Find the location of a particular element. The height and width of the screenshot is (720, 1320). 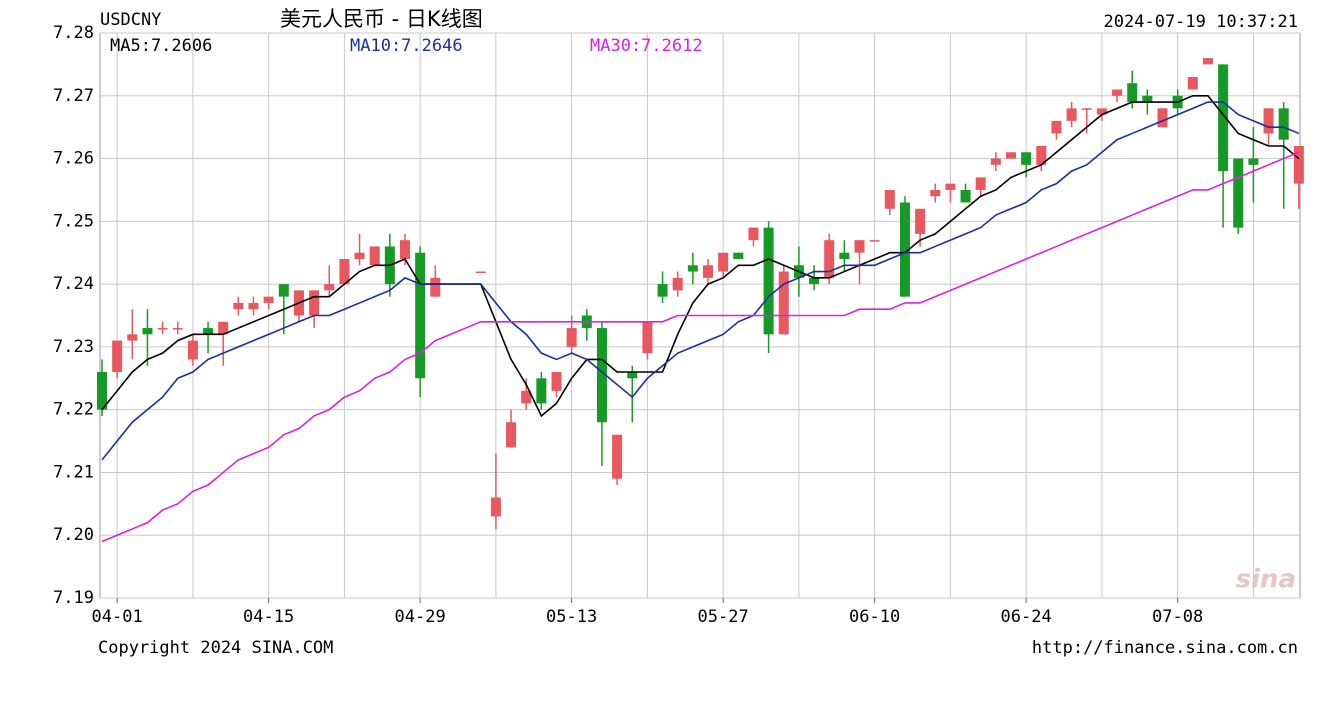

y-tick-label: 7.25 is located at coordinates (73, 221).